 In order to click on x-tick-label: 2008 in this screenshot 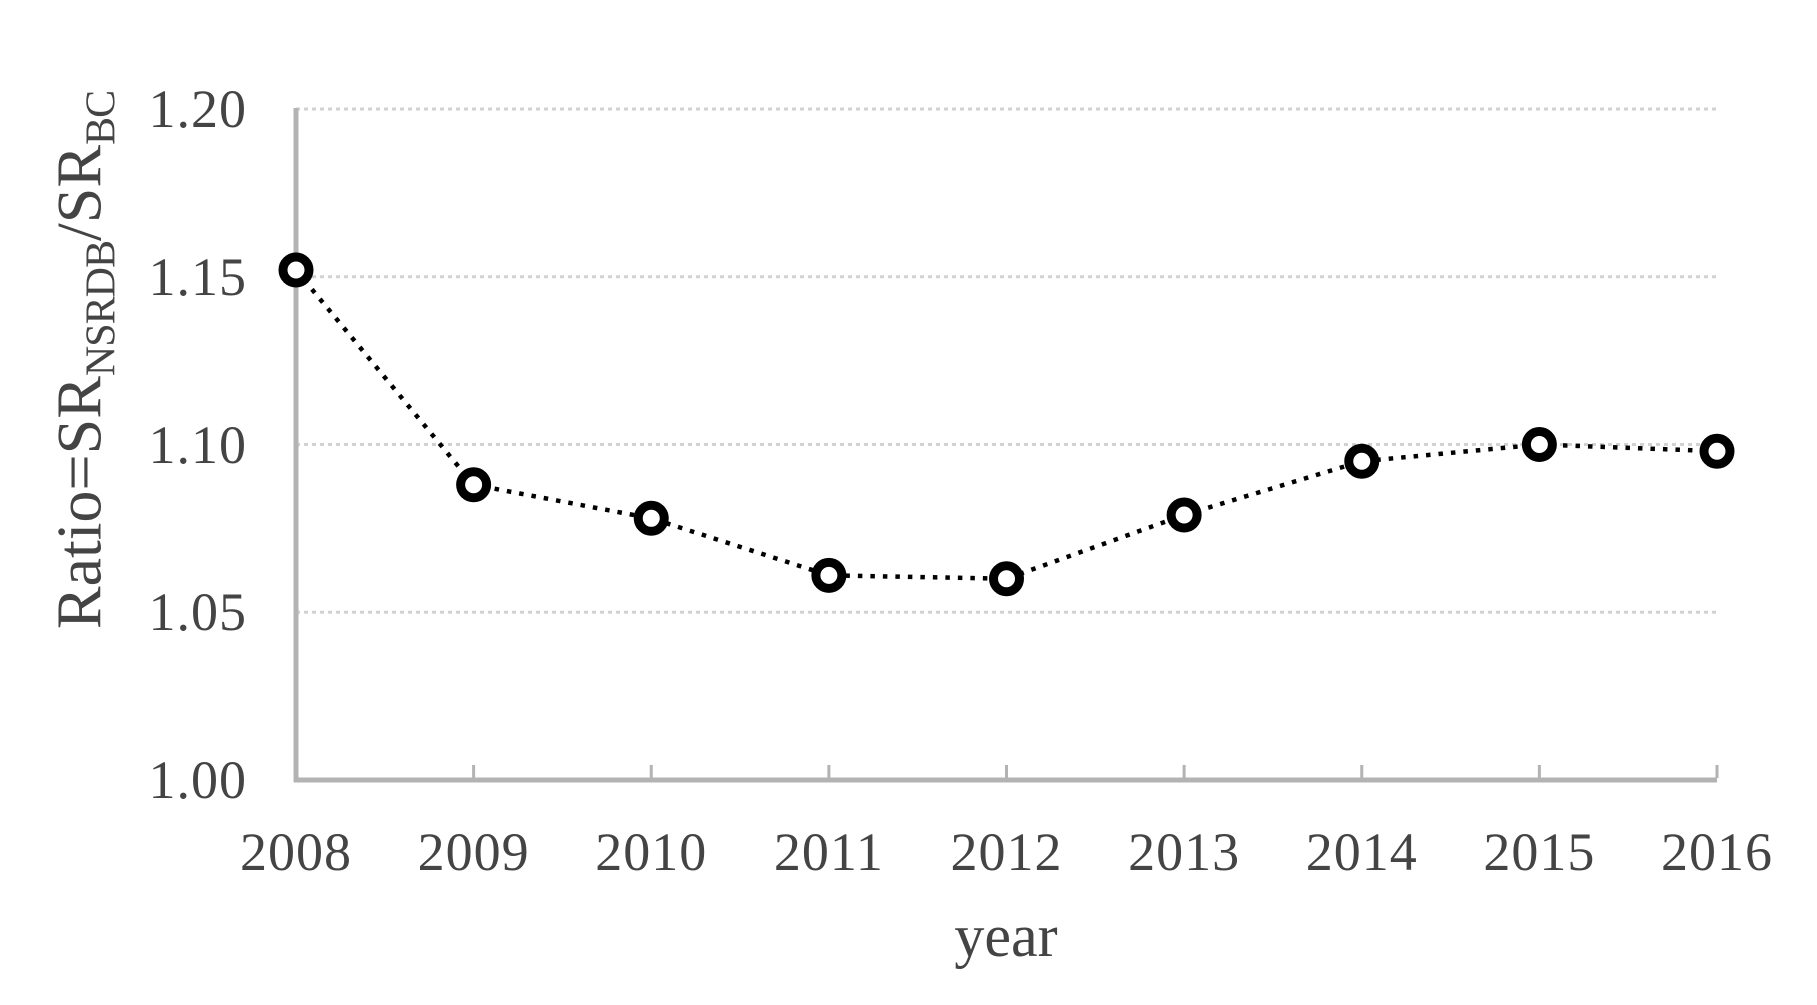, I will do `click(296, 852)`.